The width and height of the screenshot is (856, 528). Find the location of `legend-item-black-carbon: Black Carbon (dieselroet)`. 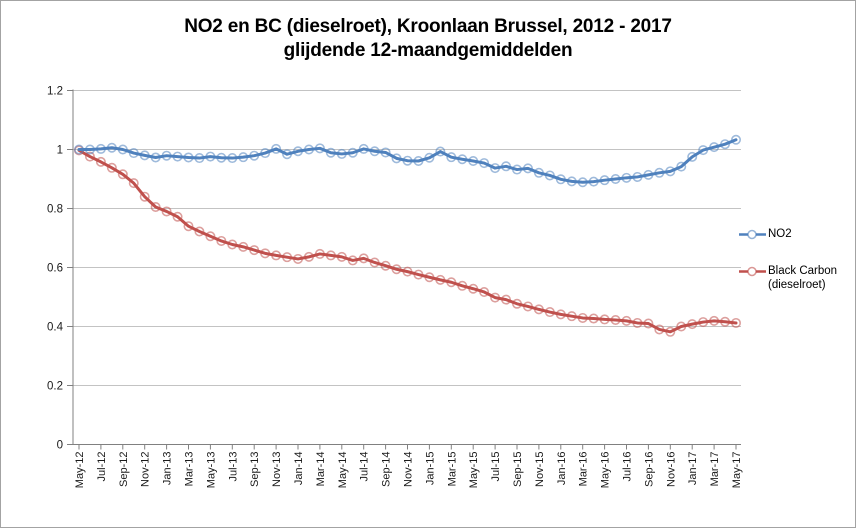

legend-item-black-carbon: Black Carbon (dieselroet) is located at coordinates (788, 278).